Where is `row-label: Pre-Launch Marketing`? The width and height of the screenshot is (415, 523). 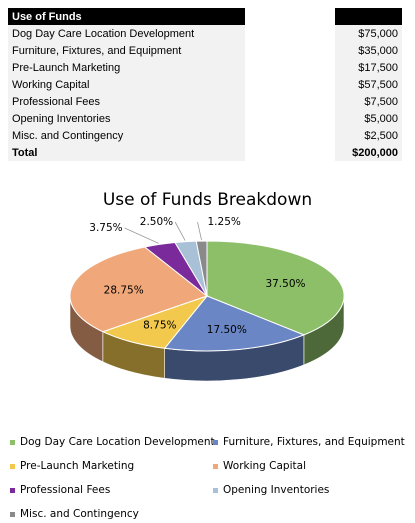
row-label: Pre-Launch Marketing is located at coordinates (126, 67).